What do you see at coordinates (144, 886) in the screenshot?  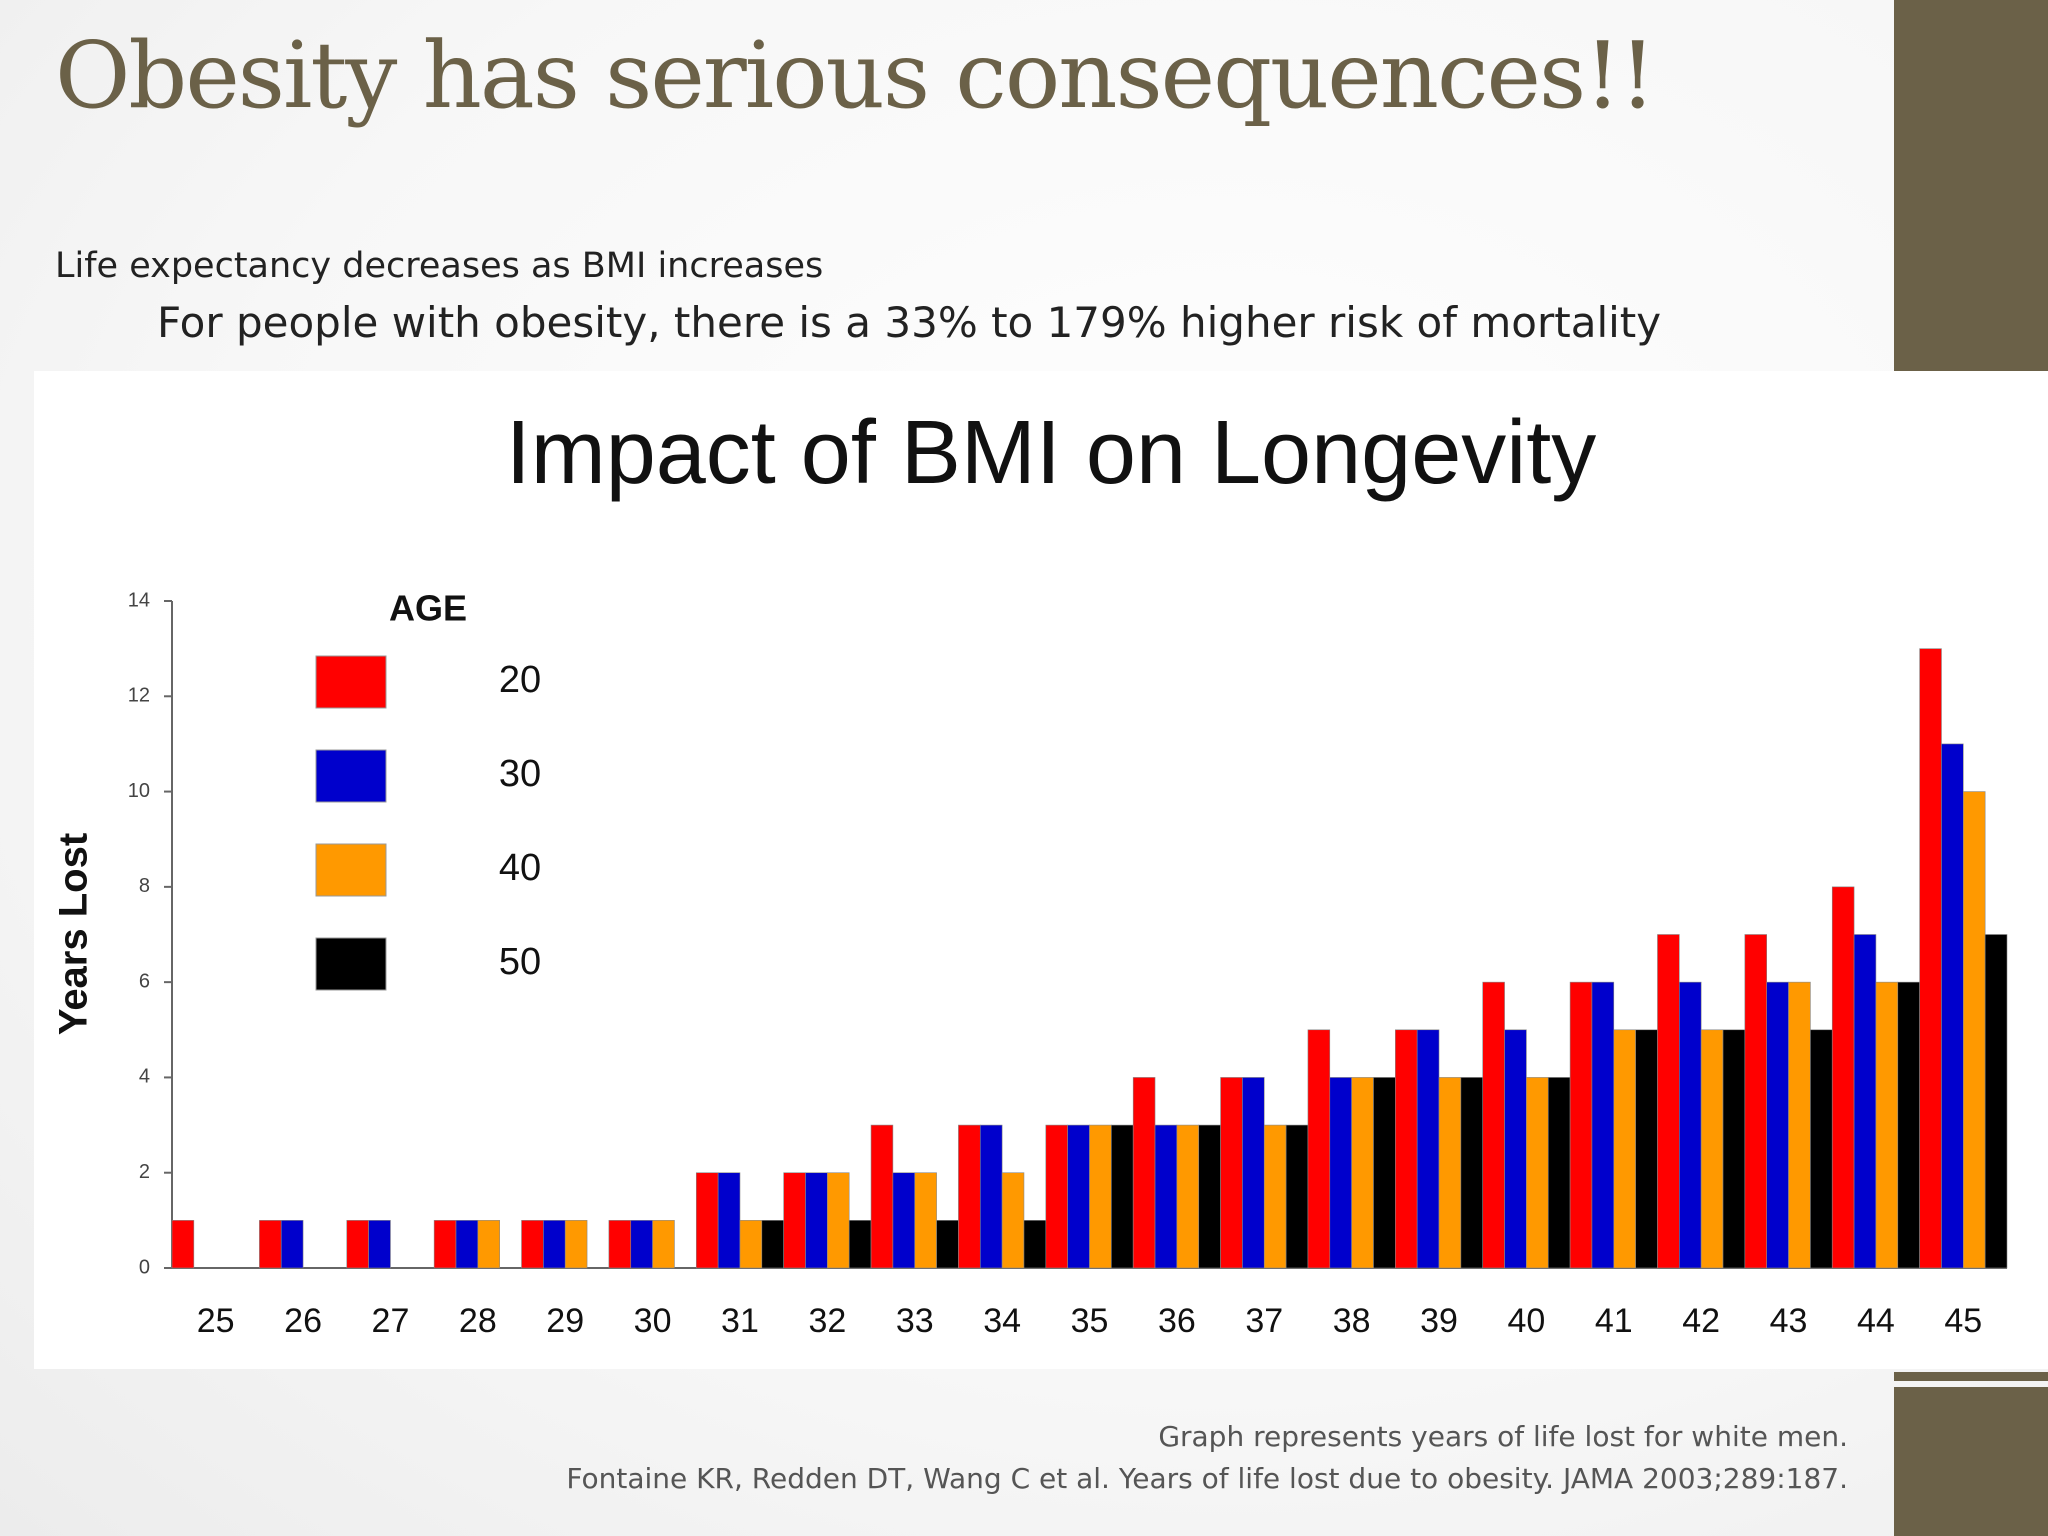 I see `y-tick-label: 8` at bounding box center [144, 886].